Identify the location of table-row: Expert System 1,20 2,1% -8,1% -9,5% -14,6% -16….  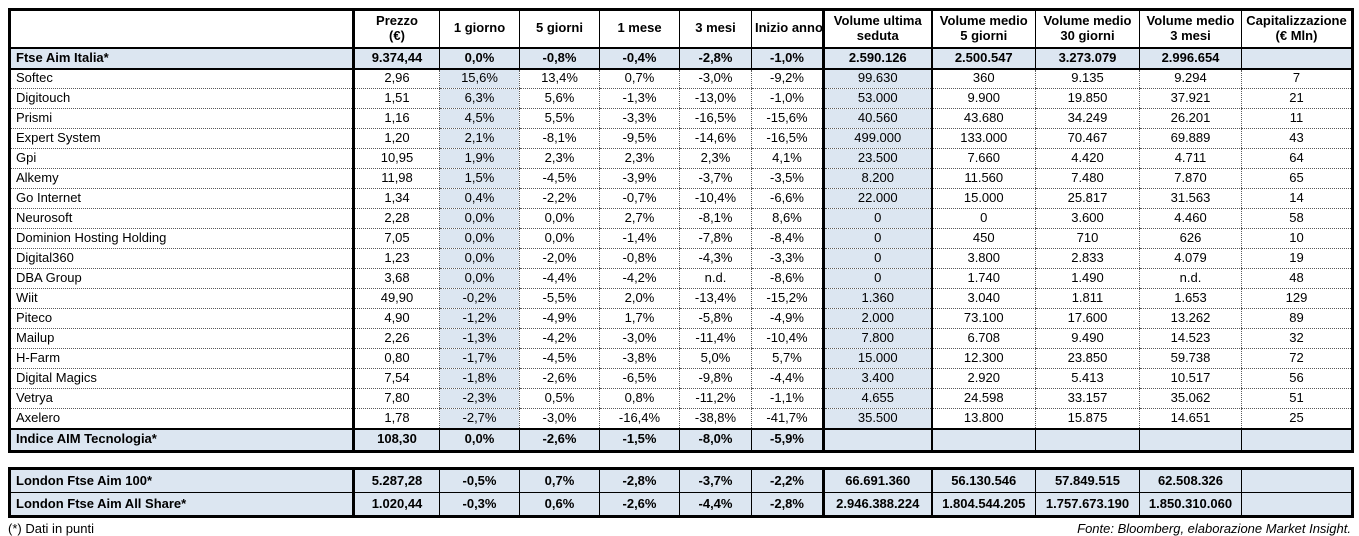
(681, 138).